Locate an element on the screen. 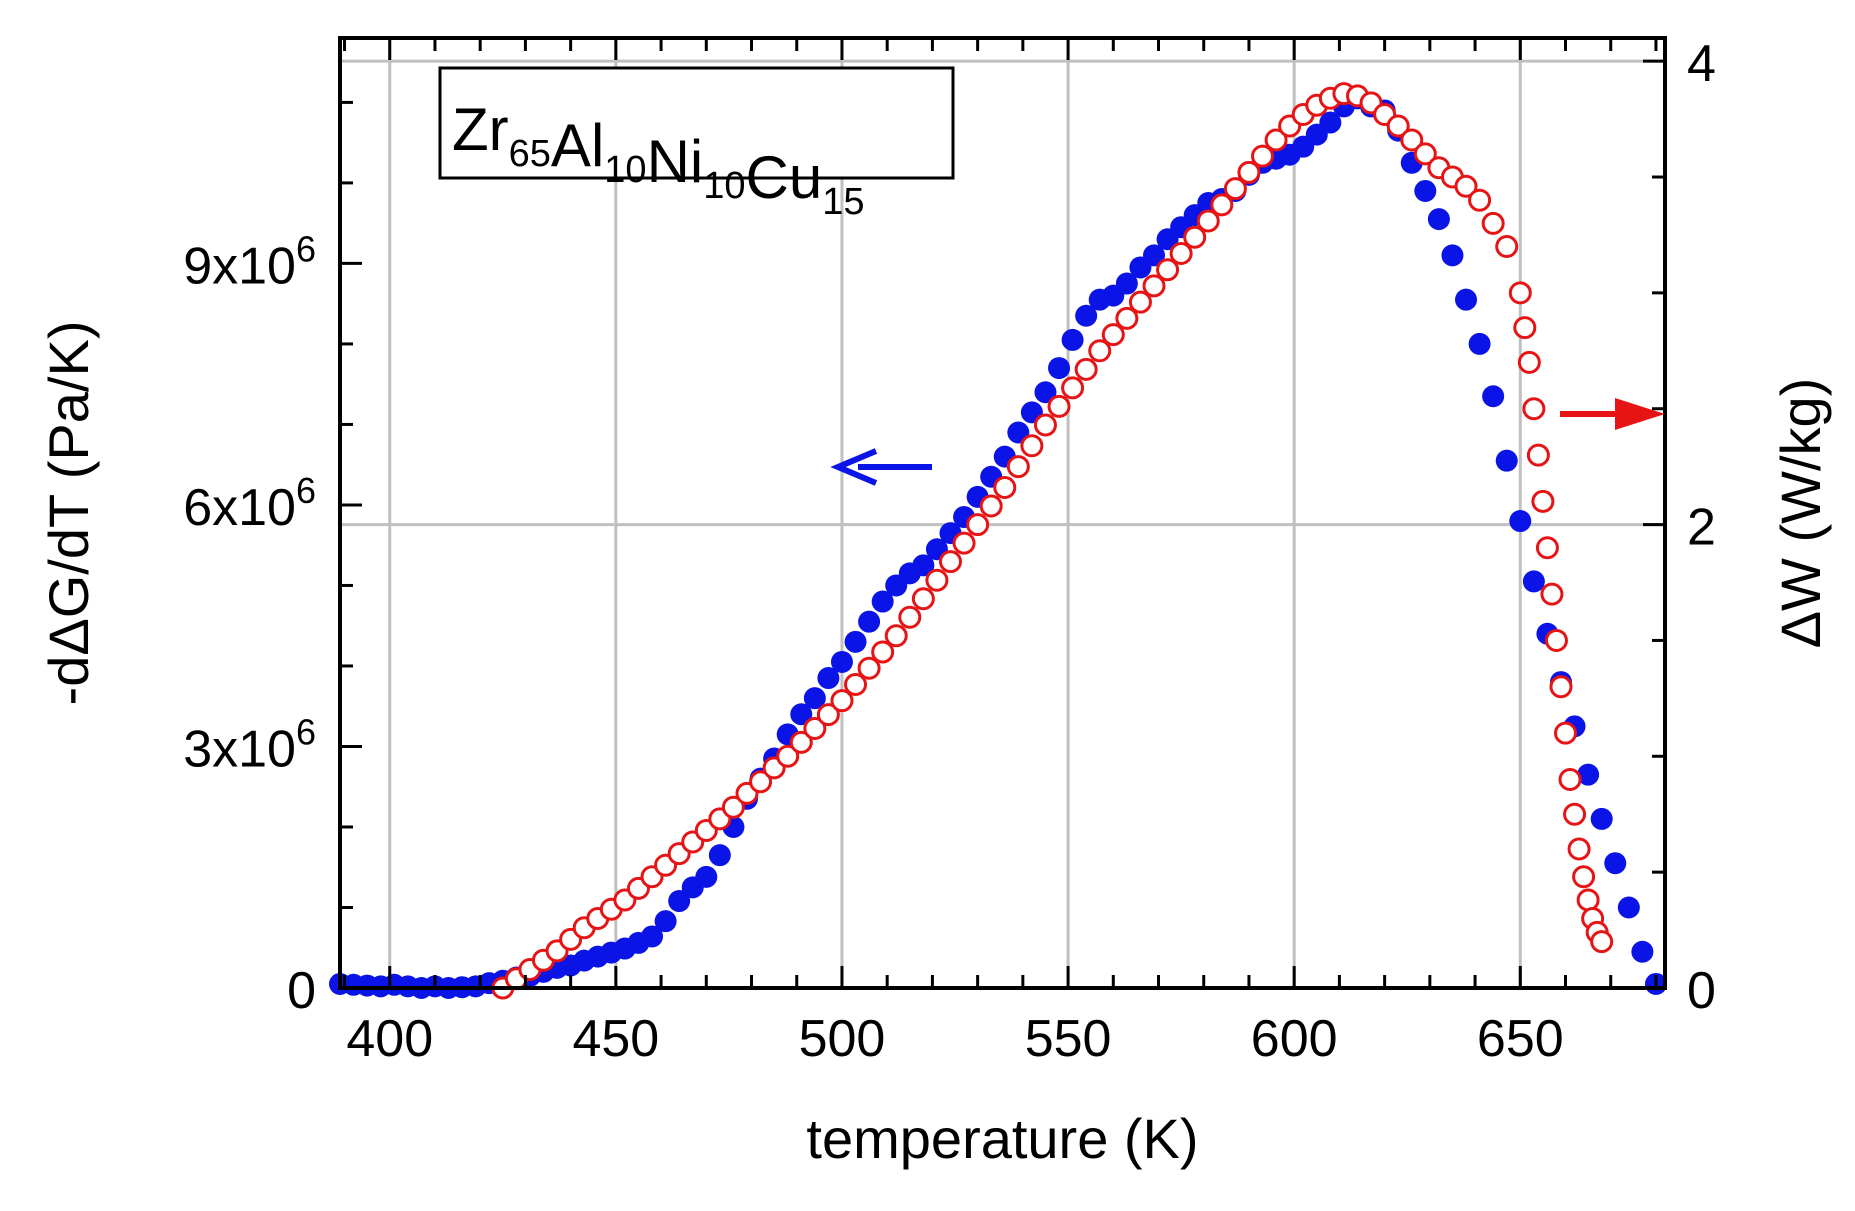 The image size is (1855, 1211). left-axis-arrowhead is located at coordinates (854, 467).